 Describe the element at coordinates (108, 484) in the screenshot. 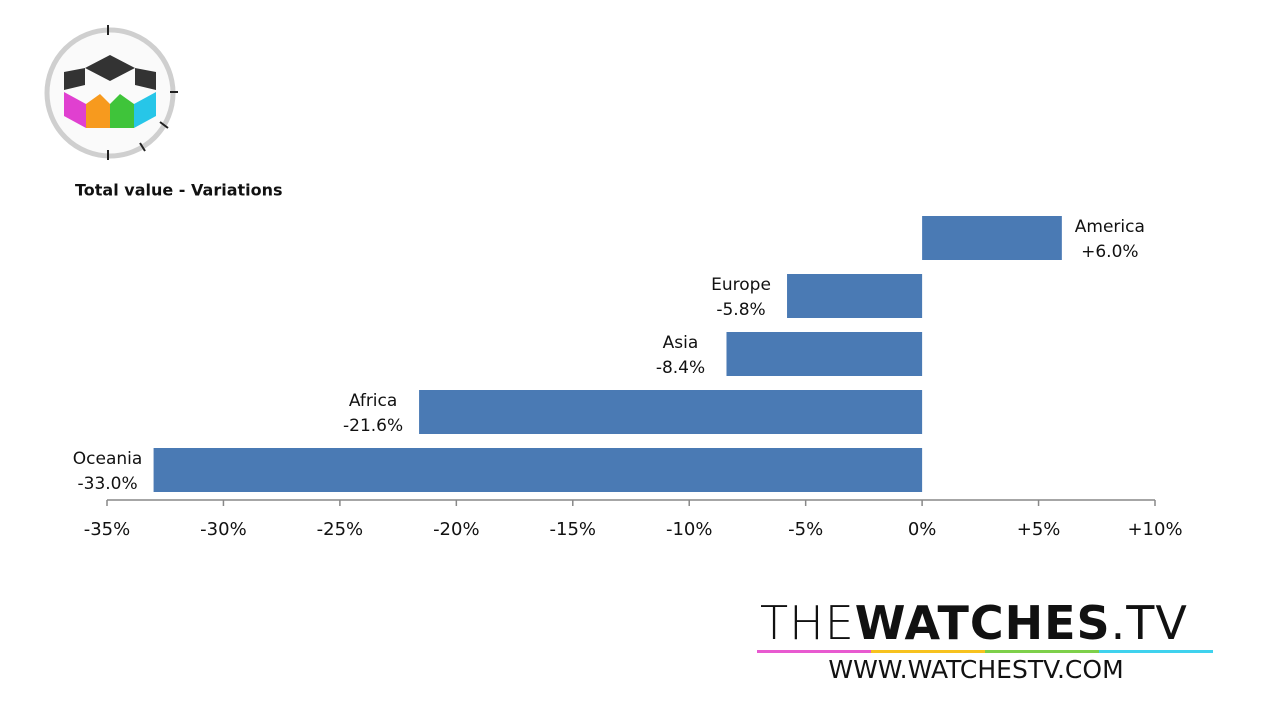

I see `value-label: -33.0%` at that location.